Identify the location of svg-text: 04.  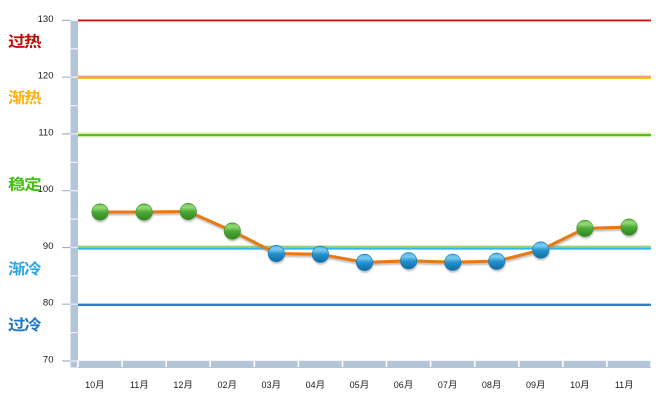
(311, 385).